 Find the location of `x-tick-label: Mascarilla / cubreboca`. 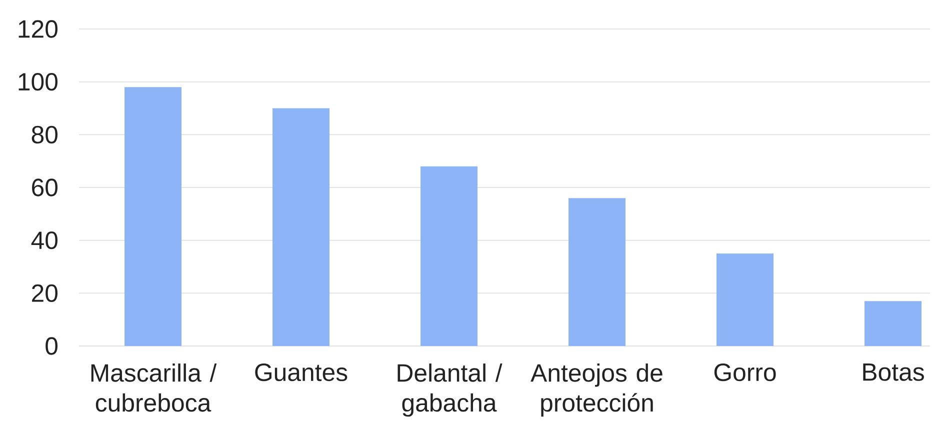

x-tick-label: Mascarilla / cubreboca is located at coordinates (154, 388).